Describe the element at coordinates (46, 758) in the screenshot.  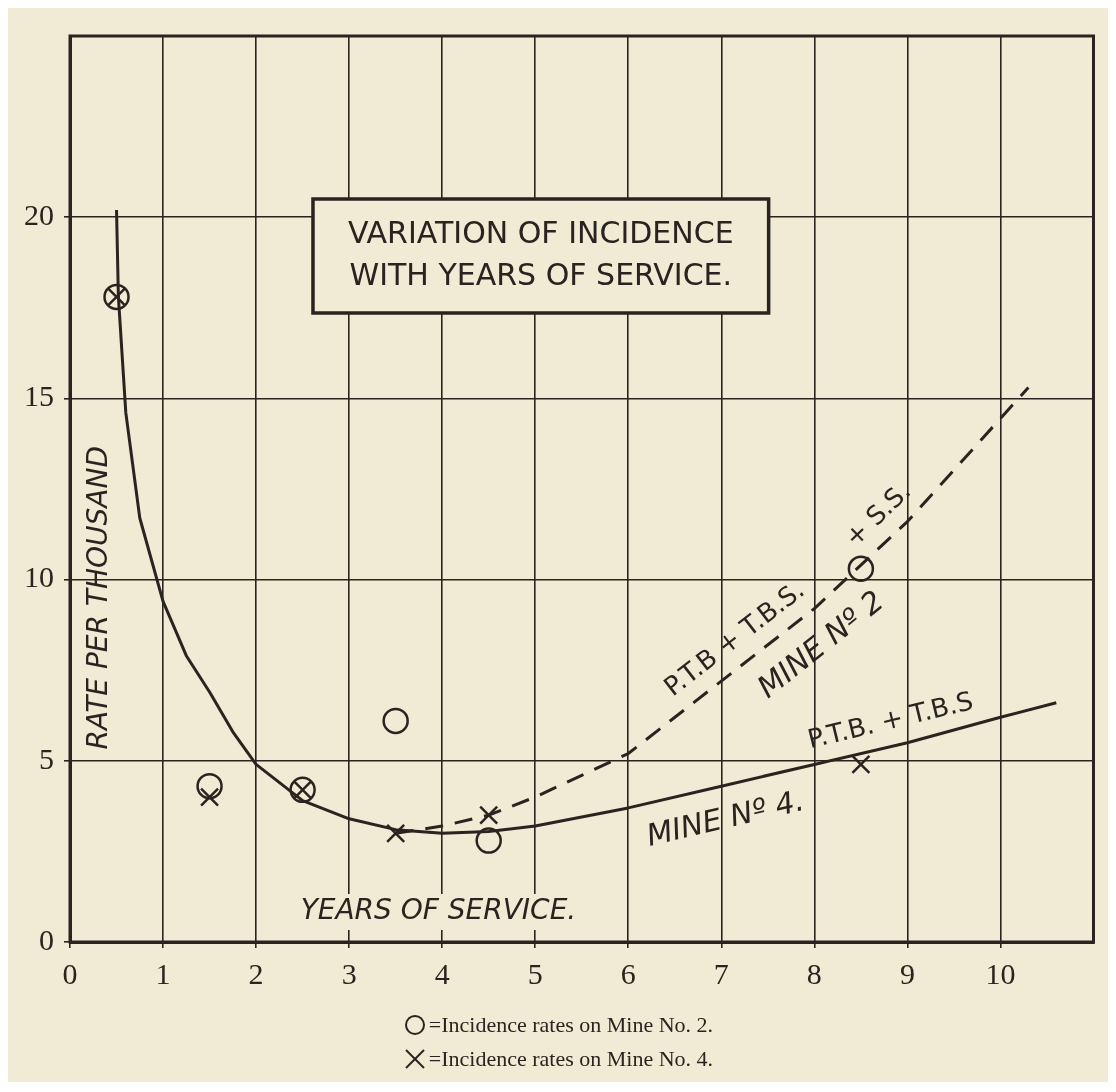
I see `y-tick-label: 5` at that location.